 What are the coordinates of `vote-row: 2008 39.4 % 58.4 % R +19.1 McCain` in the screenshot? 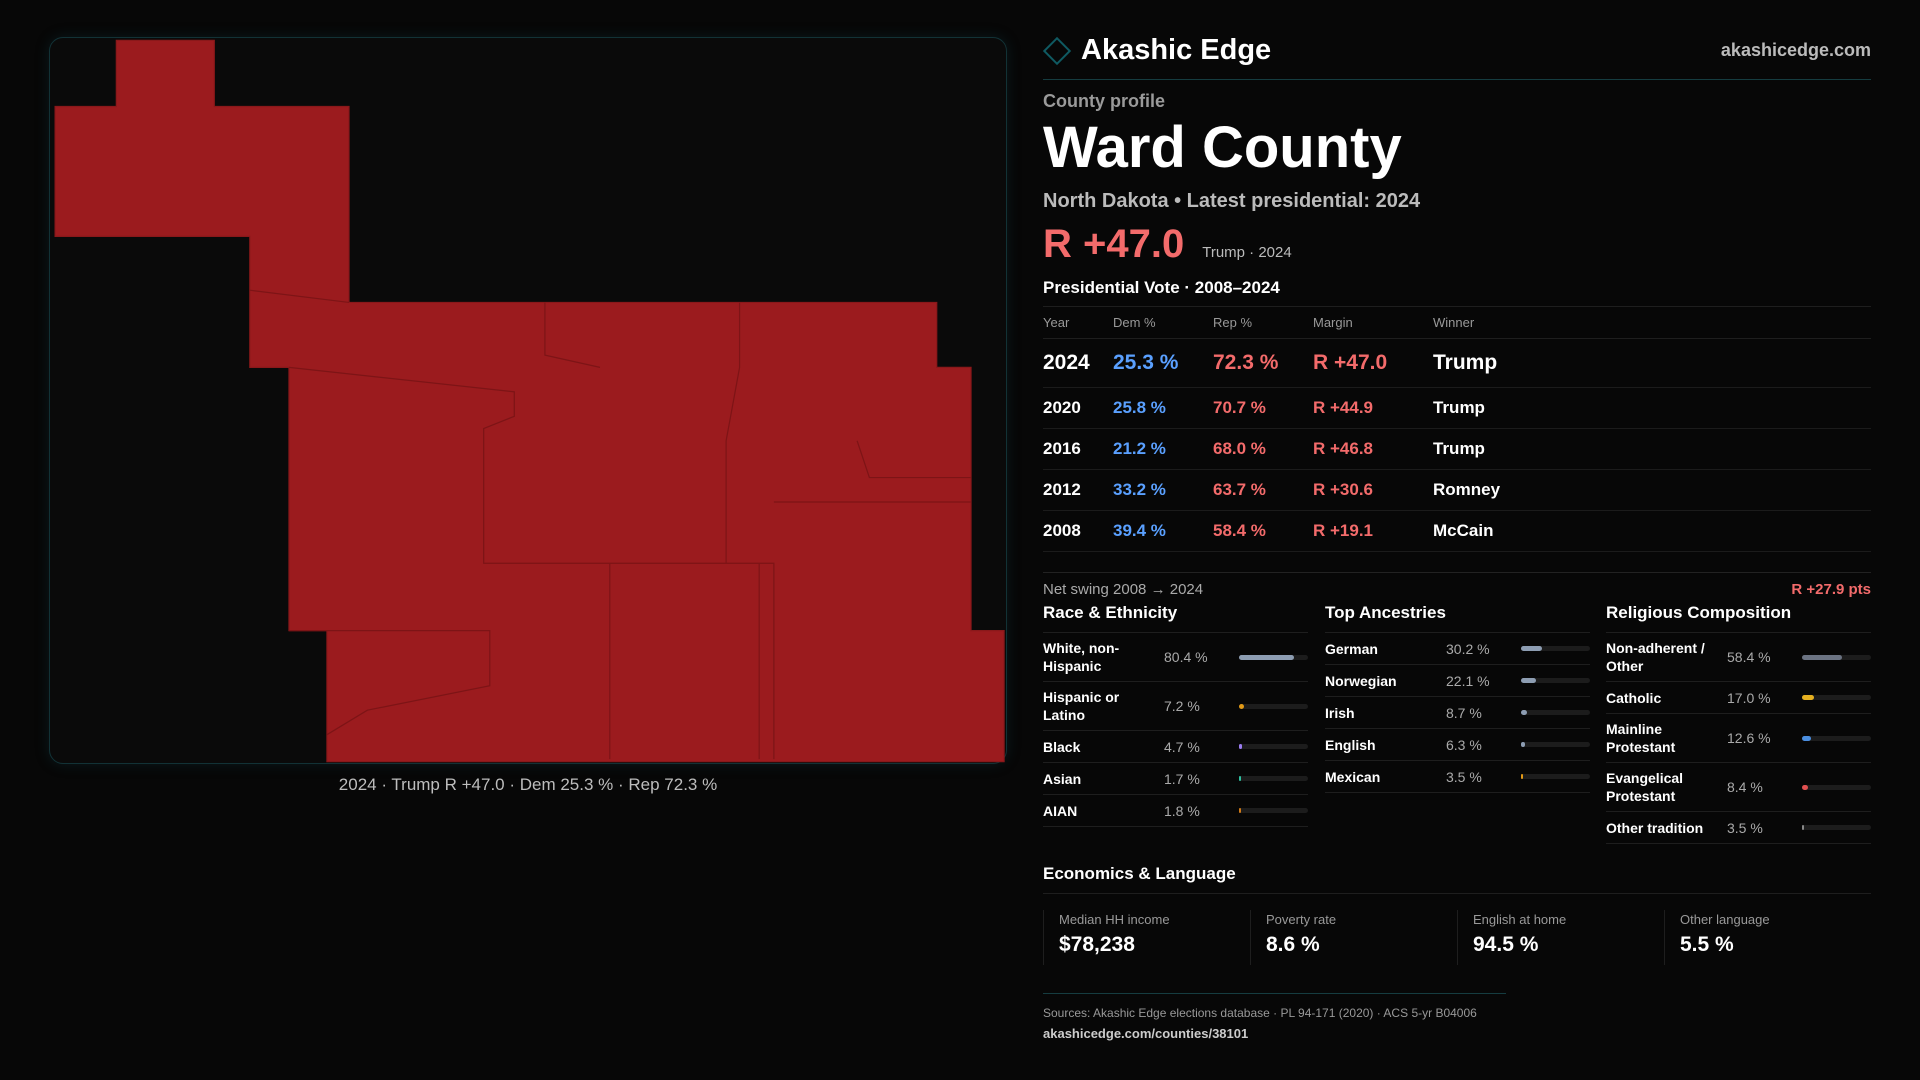 It's located at (1457, 531).